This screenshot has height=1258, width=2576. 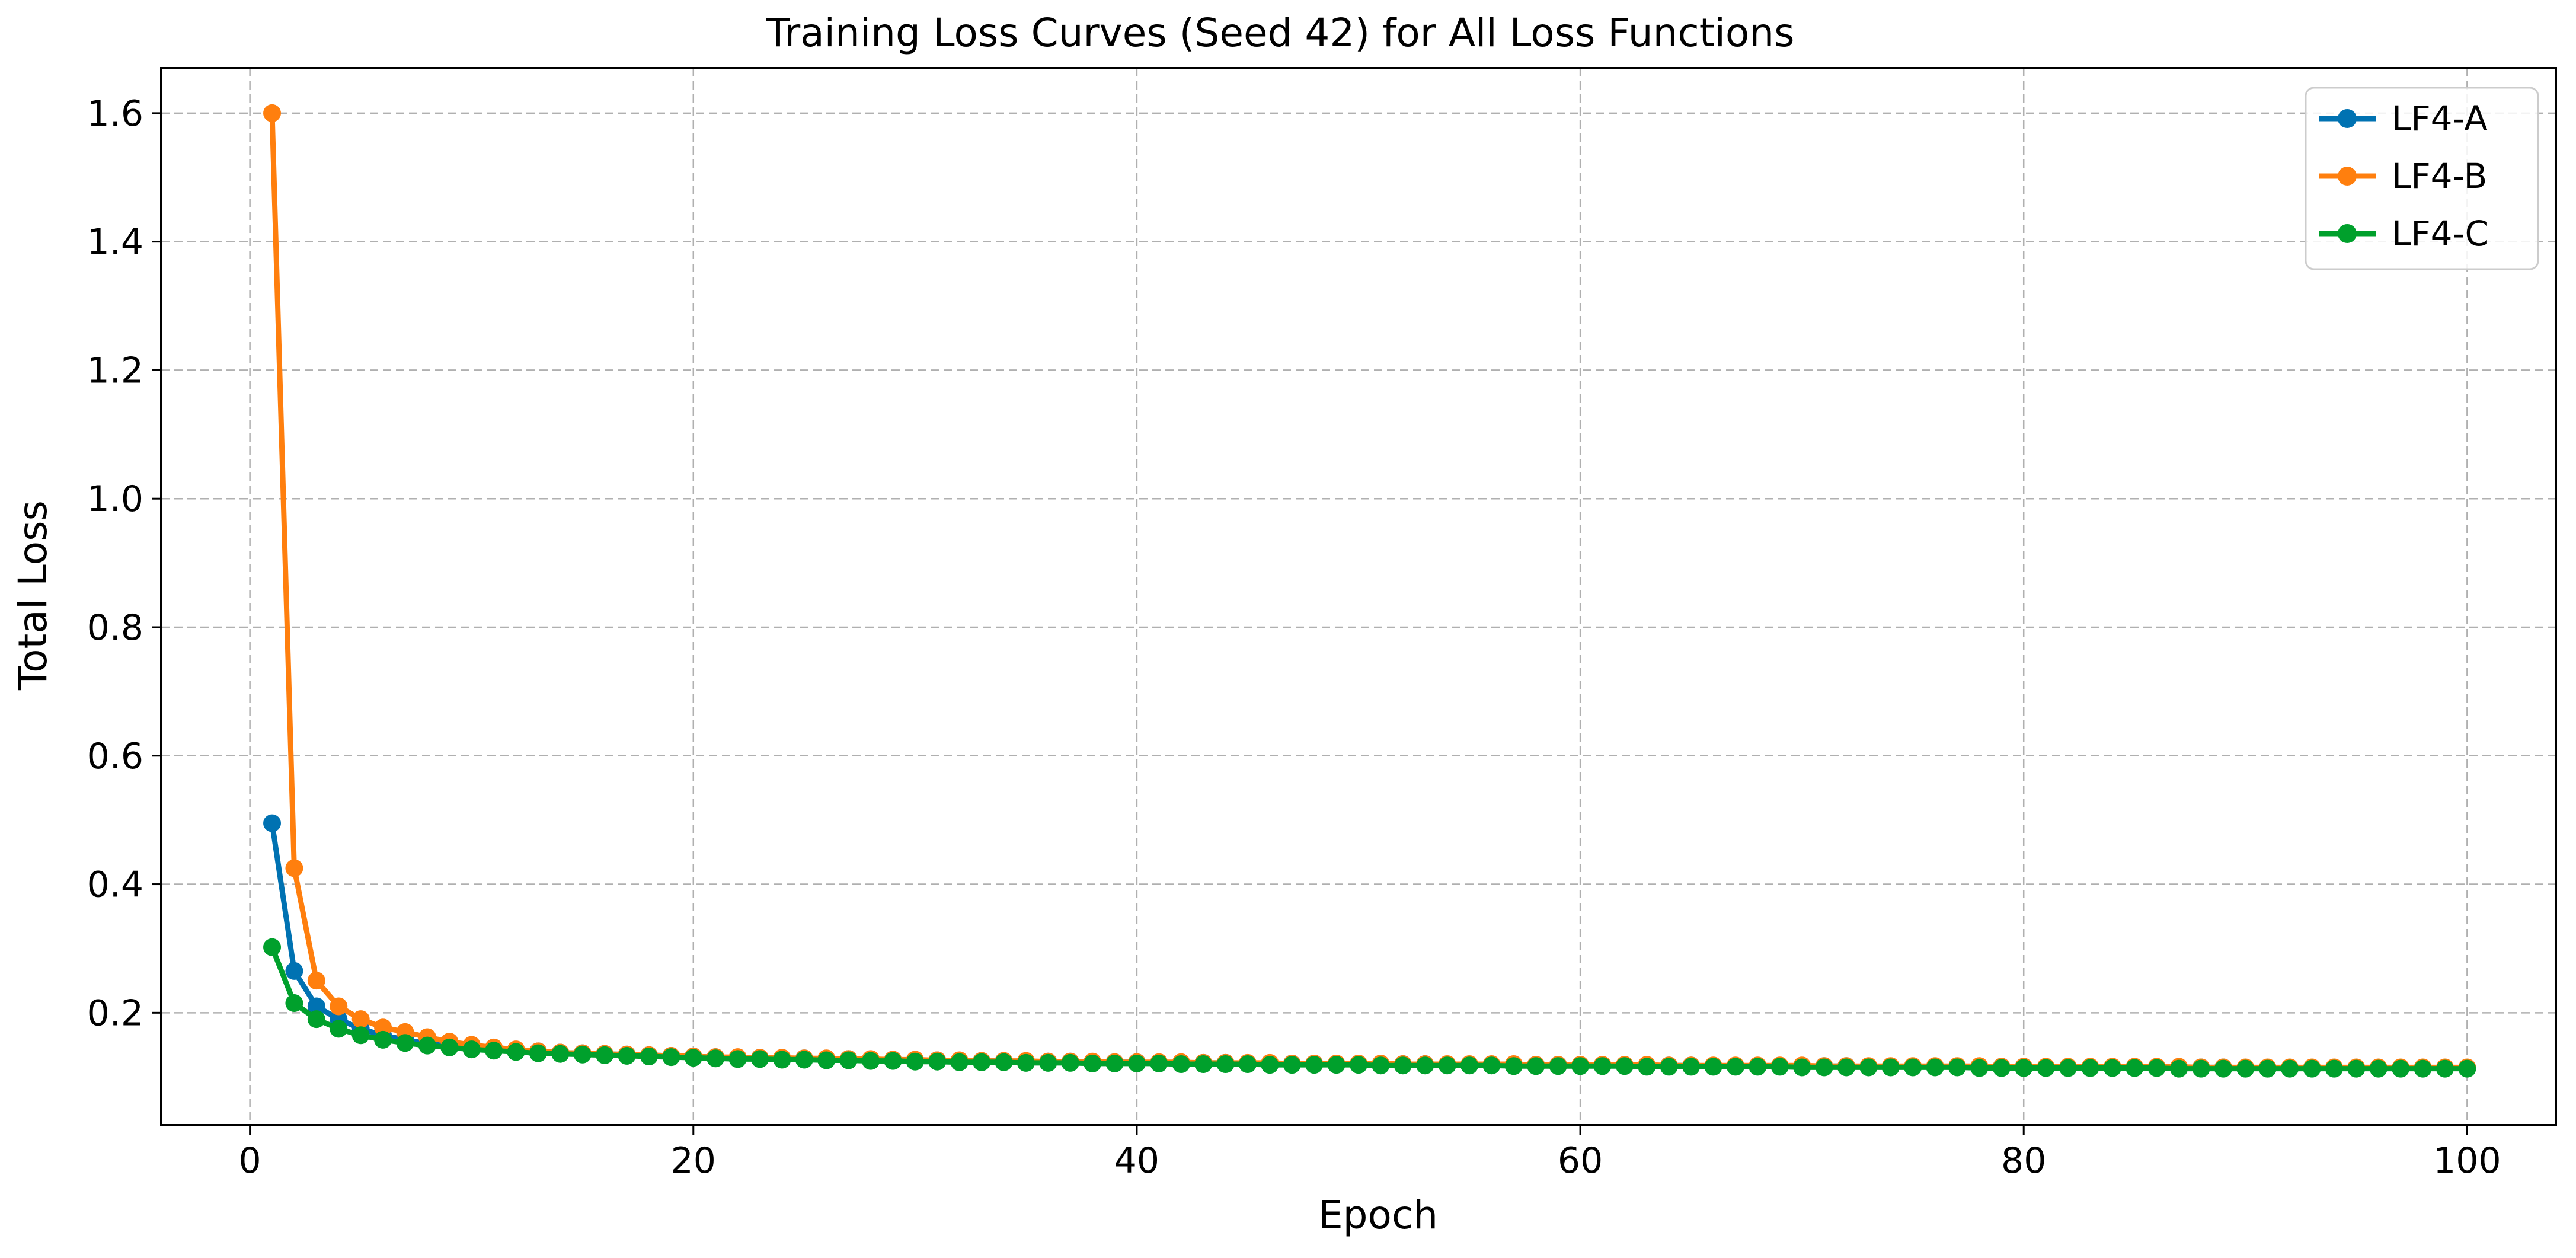 What do you see at coordinates (33, 595) in the screenshot?
I see `y-axis-label: Total Loss` at bounding box center [33, 595].